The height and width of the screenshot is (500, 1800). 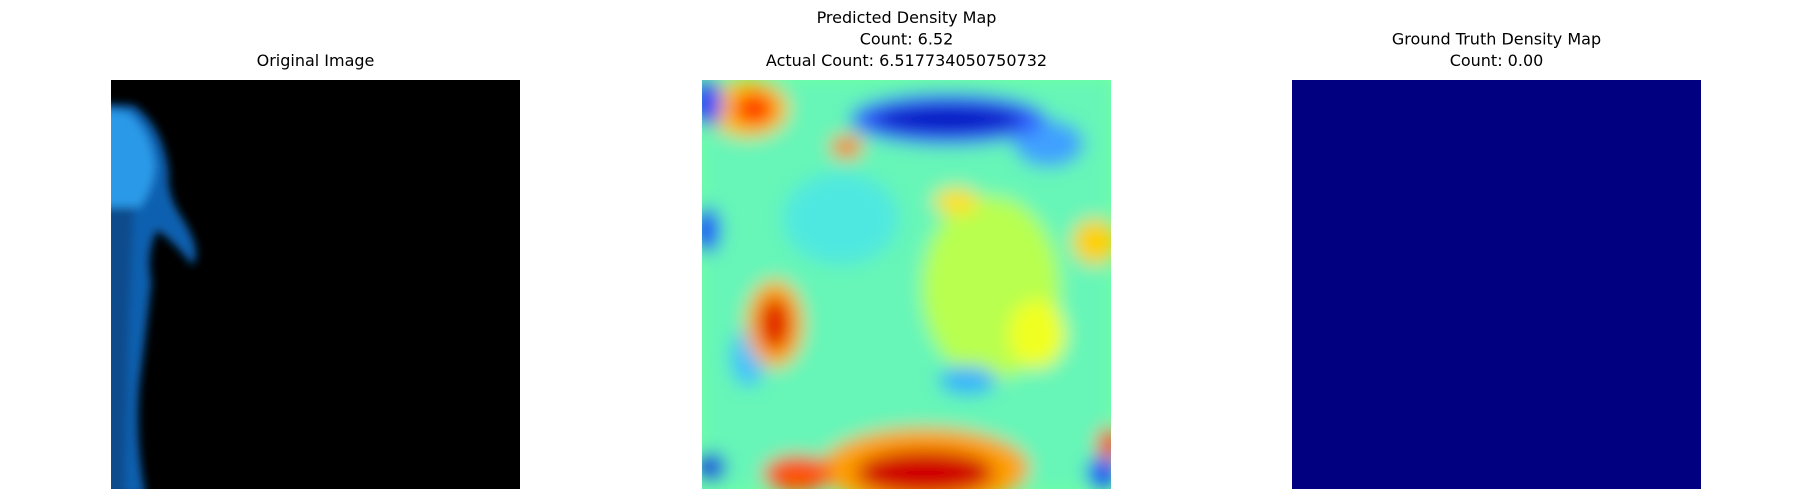 What do you see at coordinates (907, 39) in the screenshot?
I see `panel-title: Count: 6.52` at bounding box center [907, 39].